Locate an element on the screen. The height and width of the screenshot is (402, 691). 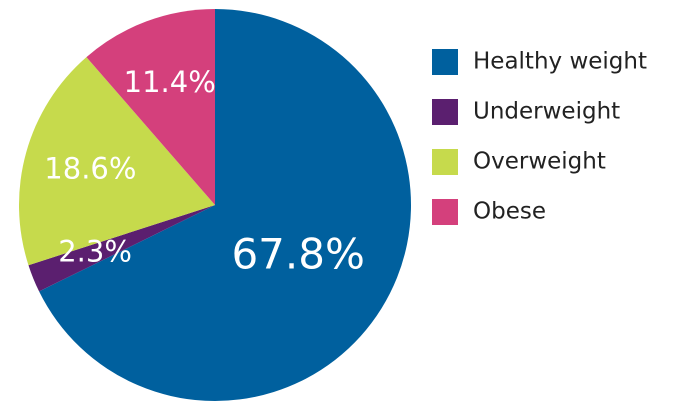
legend-label: Obese is located at coordinates (509, 212).